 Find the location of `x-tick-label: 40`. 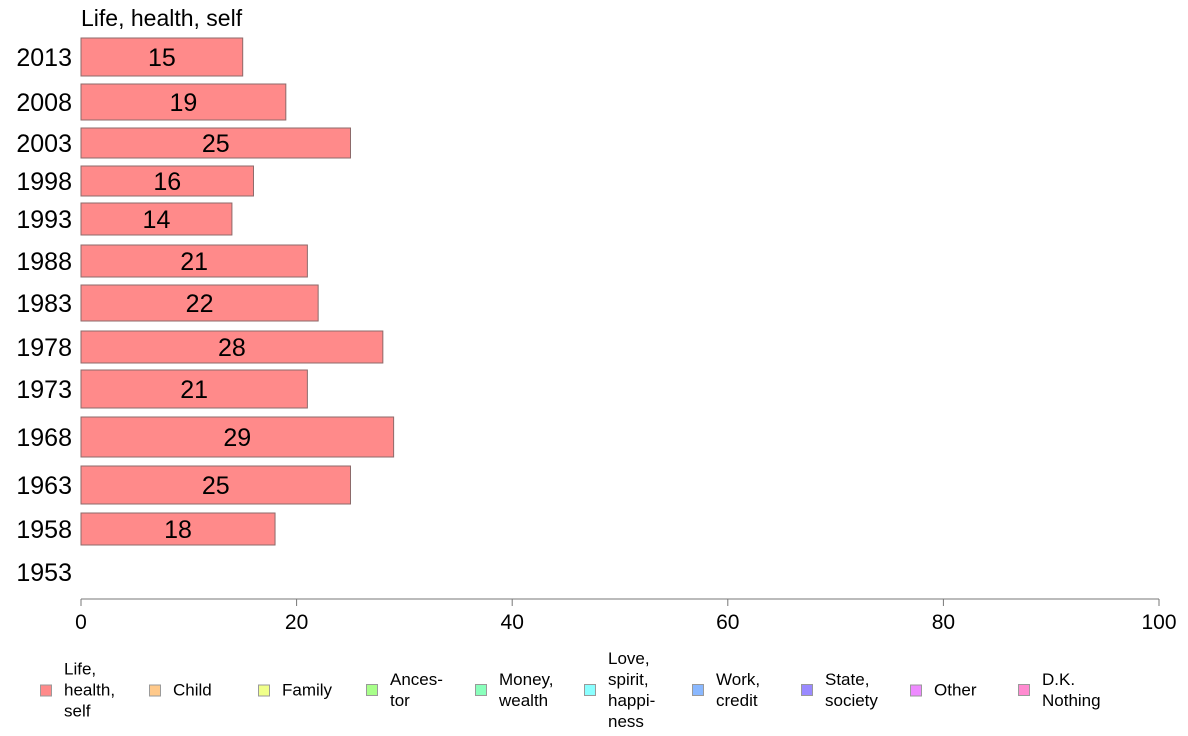

x-tick-label: 40 is located at coordinates (512, 622).